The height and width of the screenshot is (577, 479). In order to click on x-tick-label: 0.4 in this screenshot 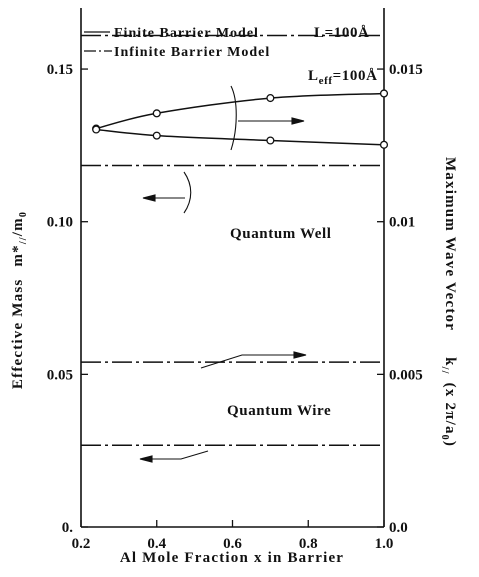, I will do `click(156, 544)`.